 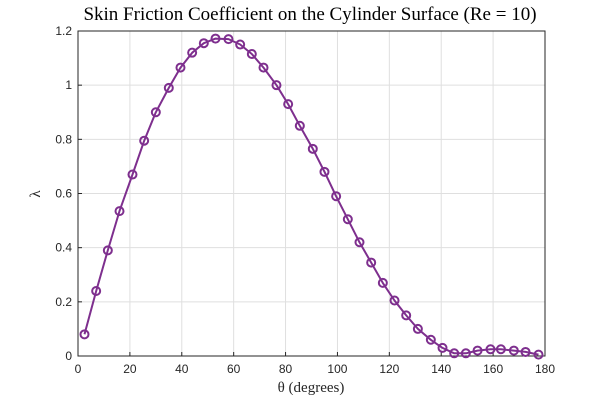 What do you see at coordinates (78, 369) in the screenshot?
I see `x-tick-label: 0` at bounding box center [78, 369].